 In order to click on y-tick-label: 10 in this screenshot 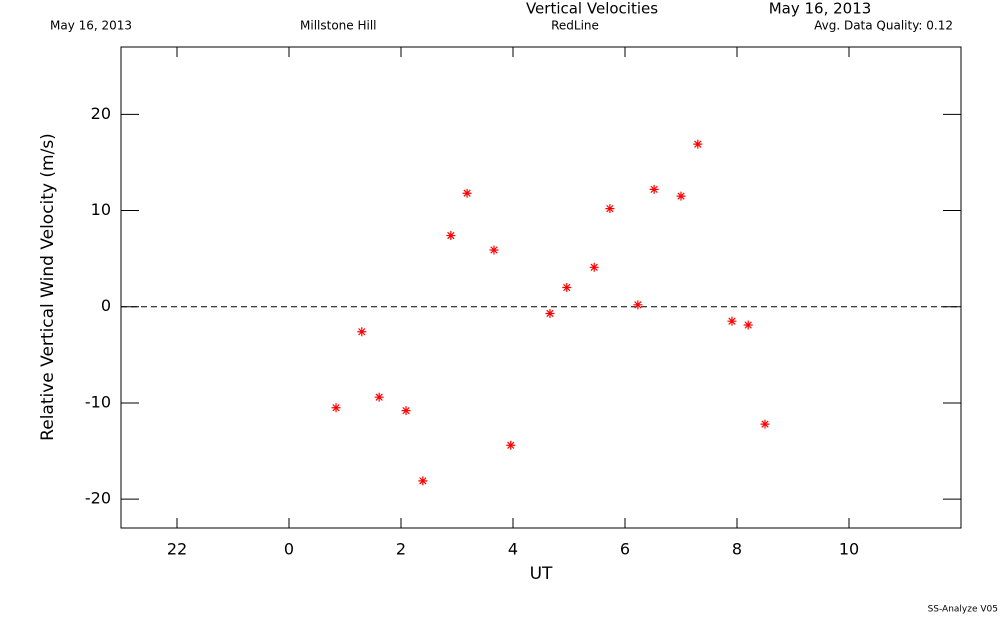, I will do `click(101, 209)`.